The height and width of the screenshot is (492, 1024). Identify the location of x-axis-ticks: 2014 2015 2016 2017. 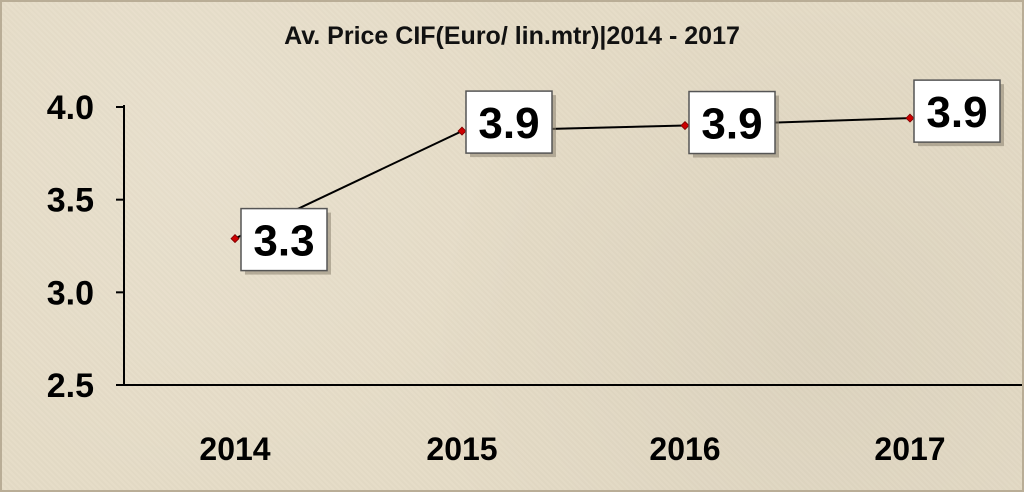
(572, 449).